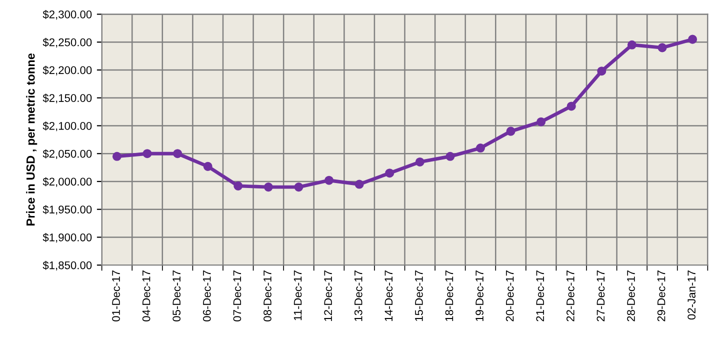 The width and height of the screenshot is (717, 339). Describe the element at coordinates (570, 296) in the screenshot. I see `x-tick-label: 22-Dec-17` at that location.